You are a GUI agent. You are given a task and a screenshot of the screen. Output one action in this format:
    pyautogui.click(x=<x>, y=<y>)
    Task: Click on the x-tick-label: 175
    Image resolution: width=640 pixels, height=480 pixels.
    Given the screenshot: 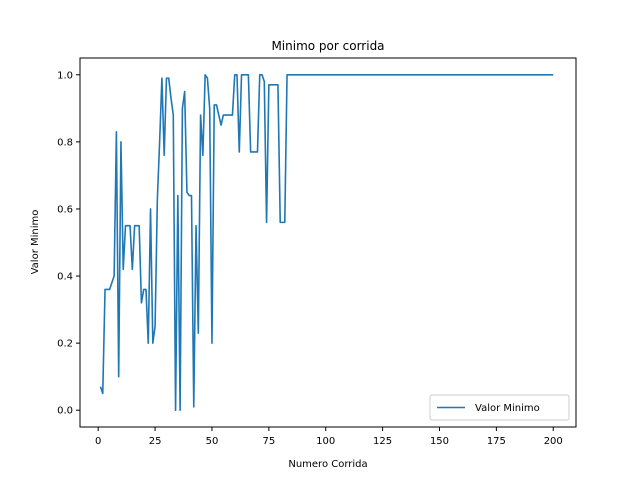 What is the action you would take?
    pyautogui.click(x=496, y=441)
    